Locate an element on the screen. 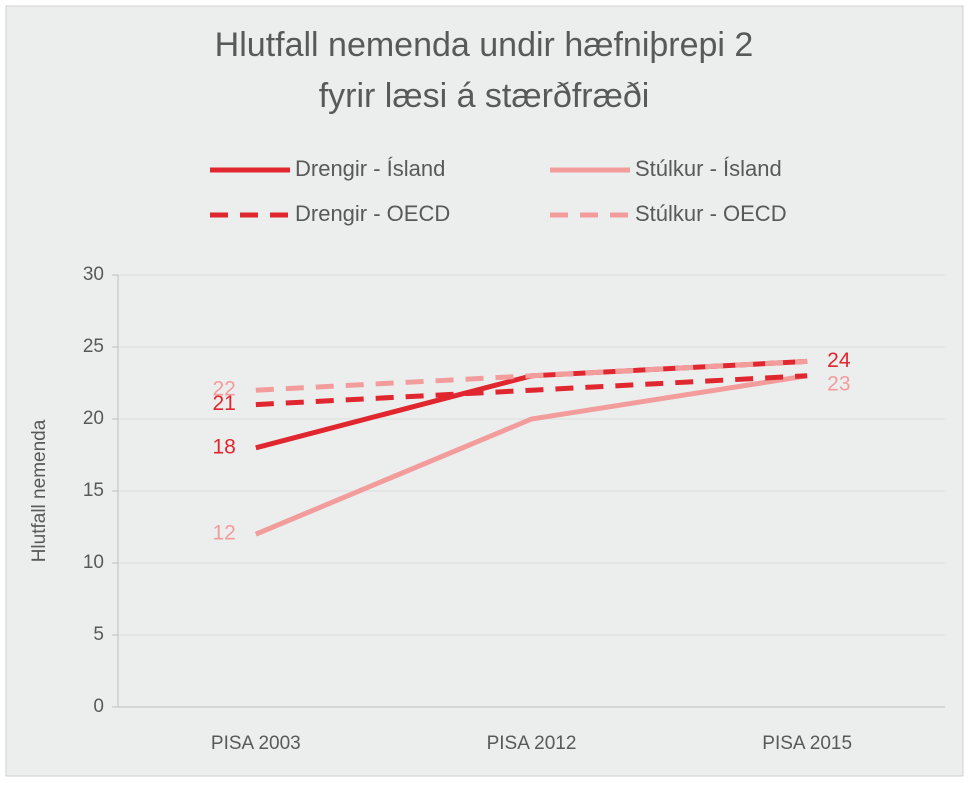 This screenshot has width=969, height=788. data-label: 24 is located at coordinates (839, 360).